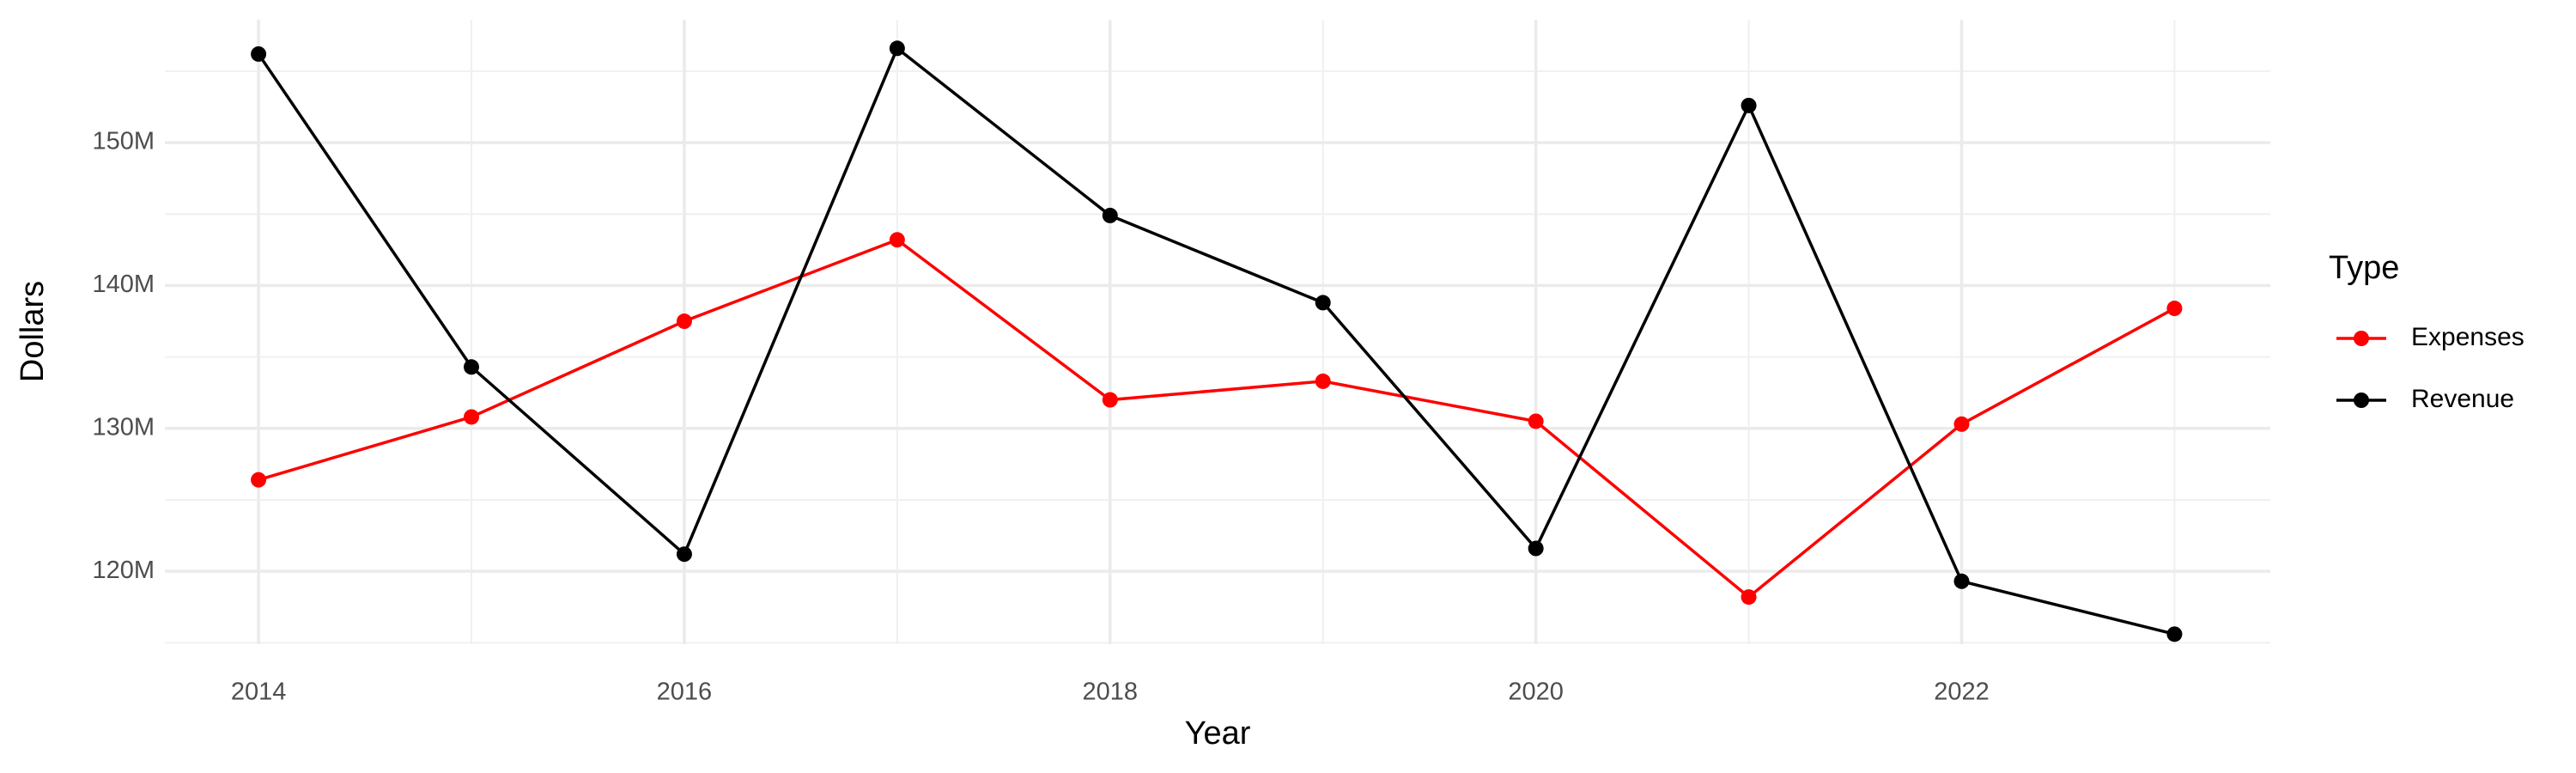 The width and height of the screenshot is (2576, 773). I want to click on x-tick-label: 2016, so click(685, 692).